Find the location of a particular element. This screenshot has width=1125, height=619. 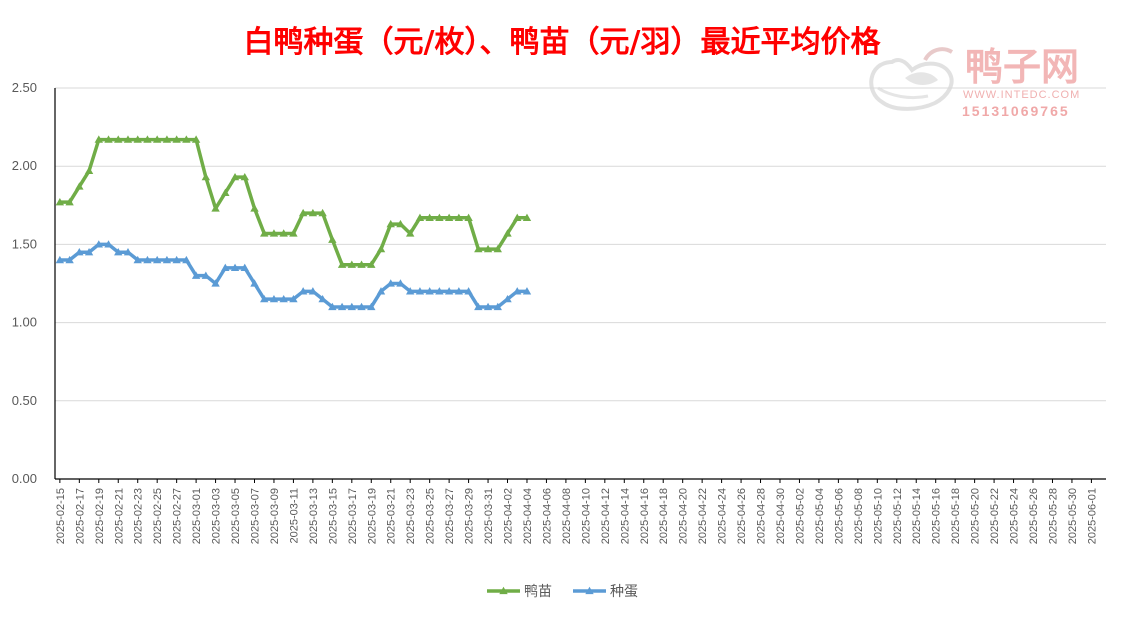

x-tick-label: 2025-05-16 is located at coordinates (937, 516).